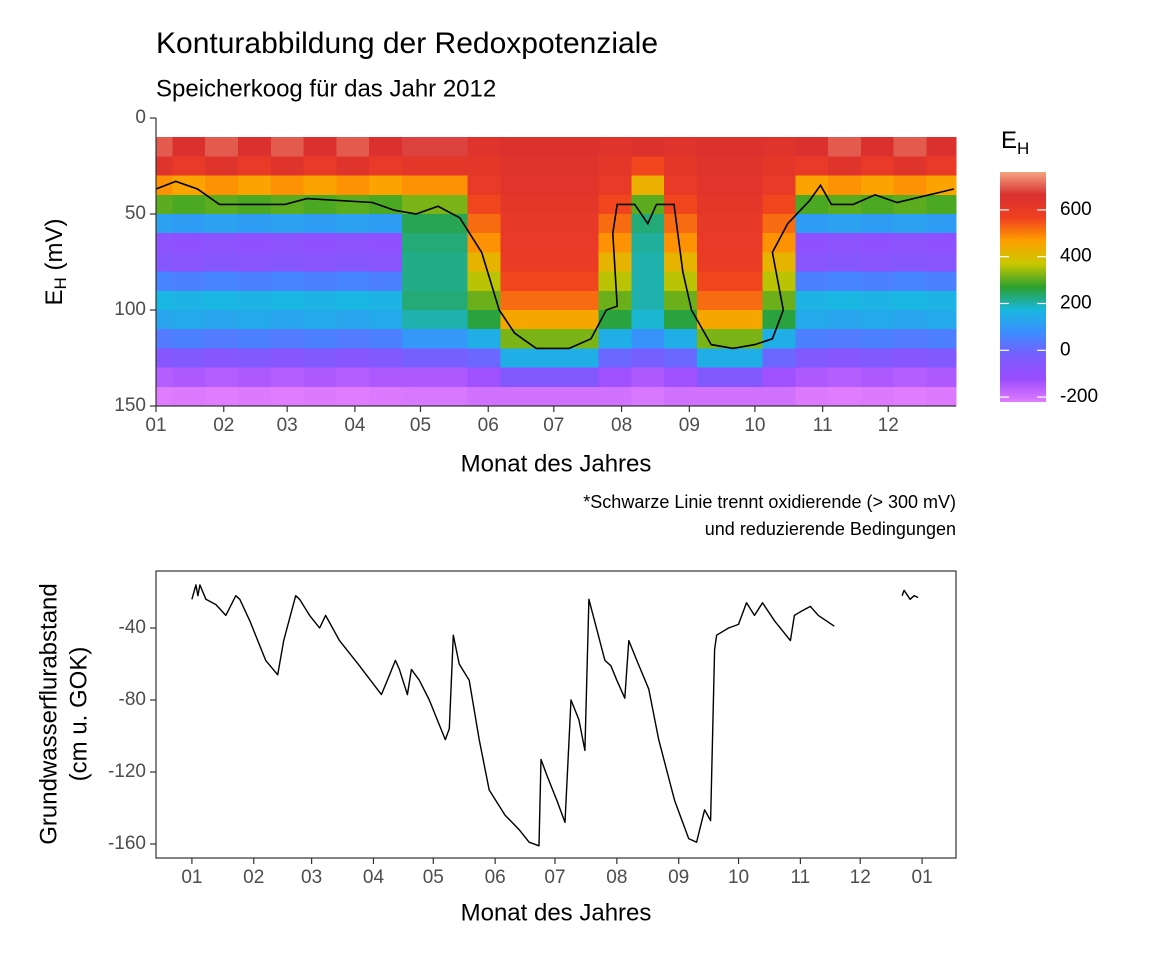 The width and height of the screenshot is (1152, 960). Describe the element at coordinates (1009, 140) in the screenshot. I see `legend-title-main: E` at that location.